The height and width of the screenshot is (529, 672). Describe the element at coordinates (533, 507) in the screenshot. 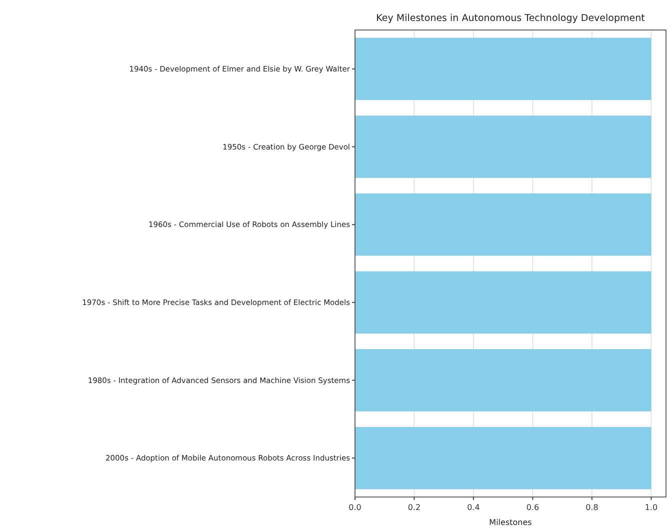

I see `x-tick-label: 0.6` at that location.